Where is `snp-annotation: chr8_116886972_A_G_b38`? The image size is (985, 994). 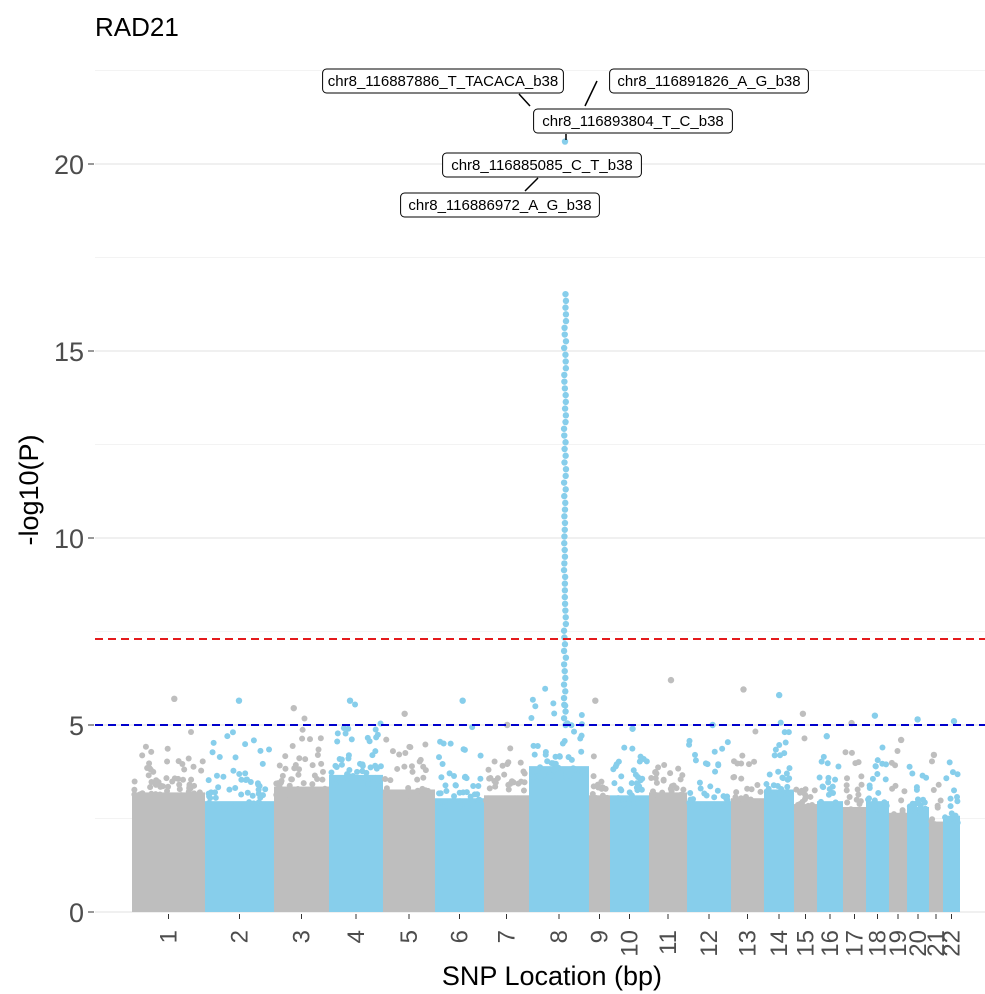 snp-annotation: chr8_116886972_A_G_b38 is located at coordinates (500, 197).